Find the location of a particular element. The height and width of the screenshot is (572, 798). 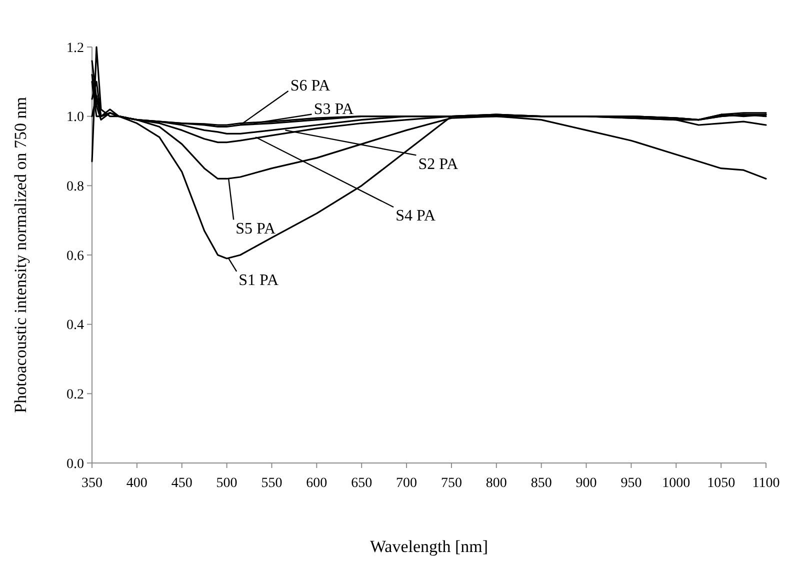

x-tick-label: 400 is located at coordinates (137, 483).